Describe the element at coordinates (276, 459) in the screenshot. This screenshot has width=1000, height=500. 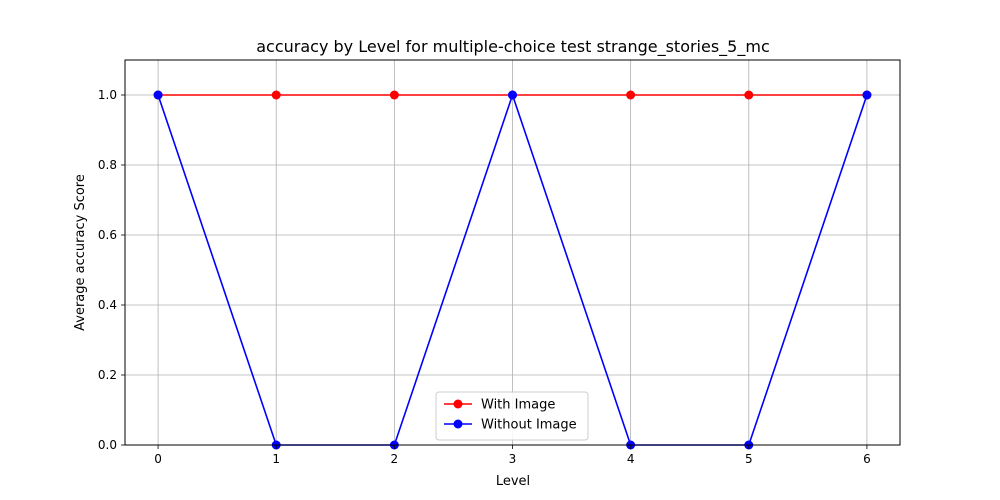
I see `x-tick-label: 1` at that location.